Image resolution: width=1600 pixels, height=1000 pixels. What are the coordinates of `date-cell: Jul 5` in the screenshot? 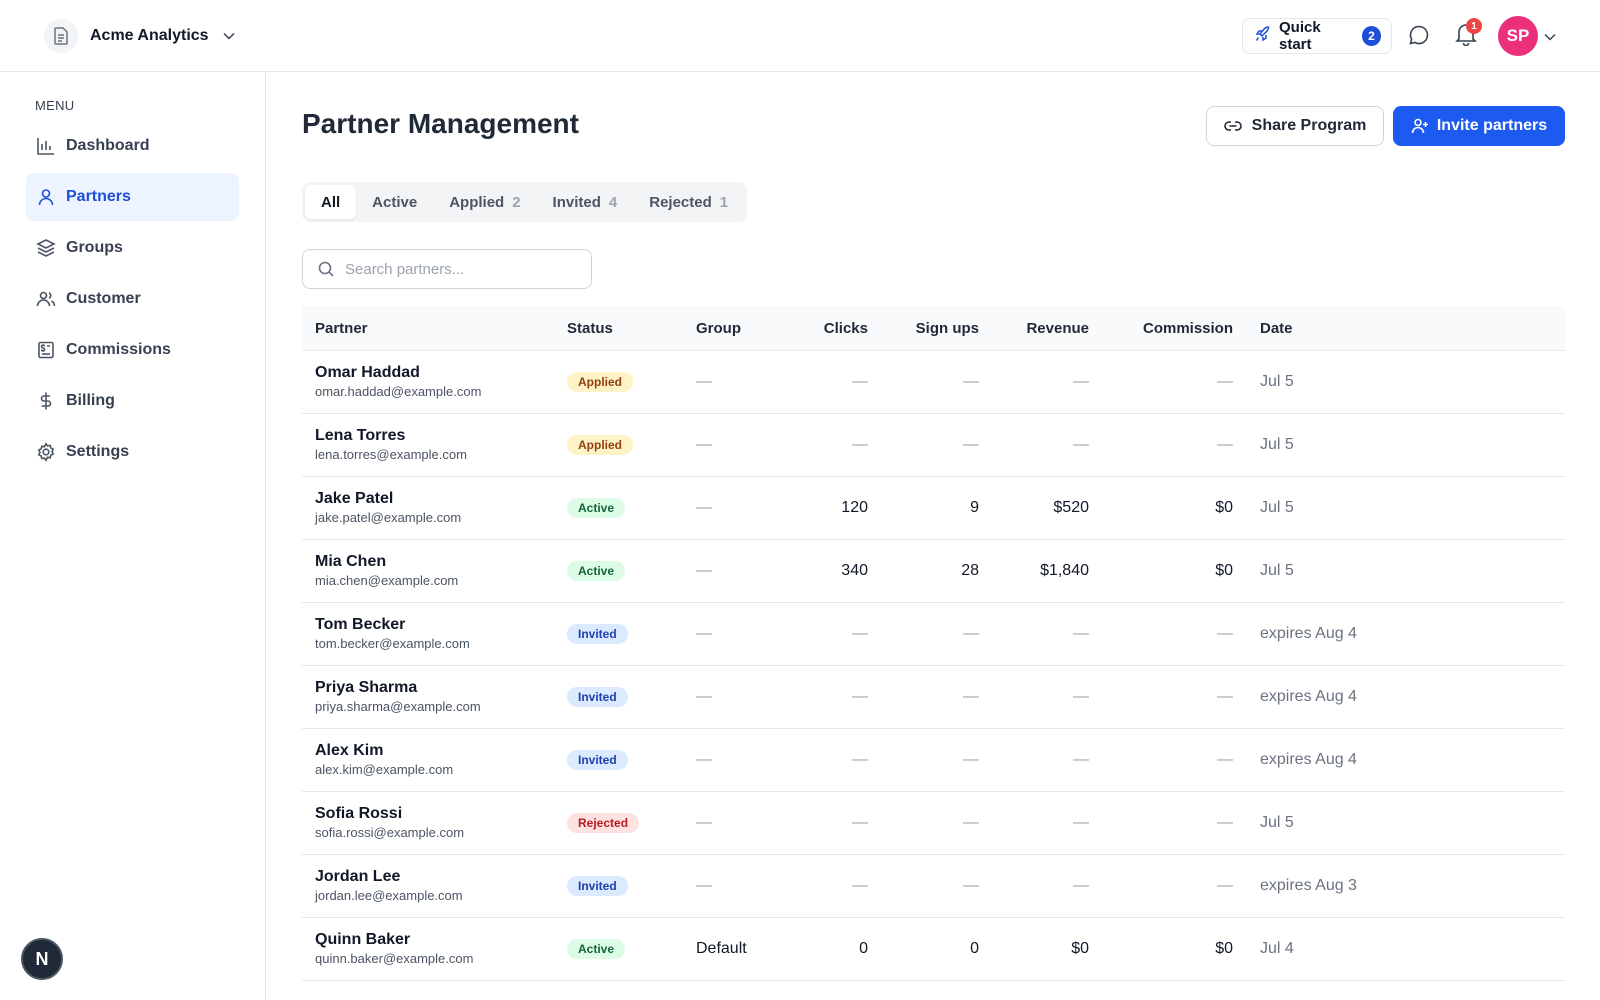 It's located at (1277, 444).